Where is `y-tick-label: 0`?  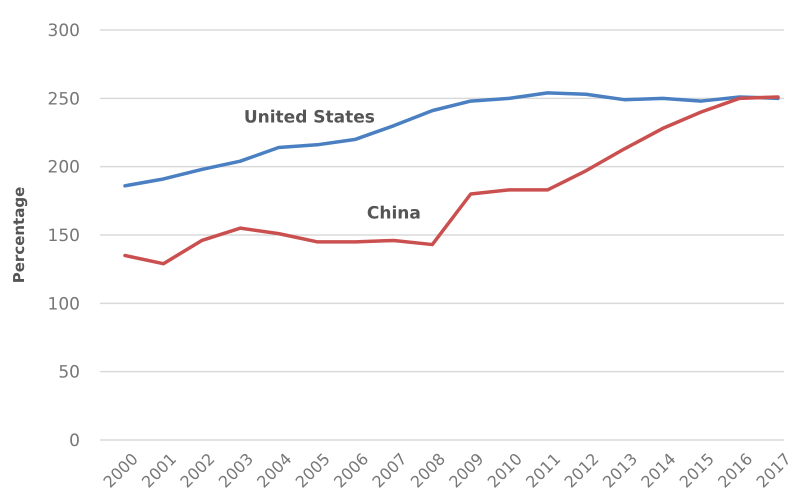
y-tick-label: 0 is located at coordinates (74, 440).